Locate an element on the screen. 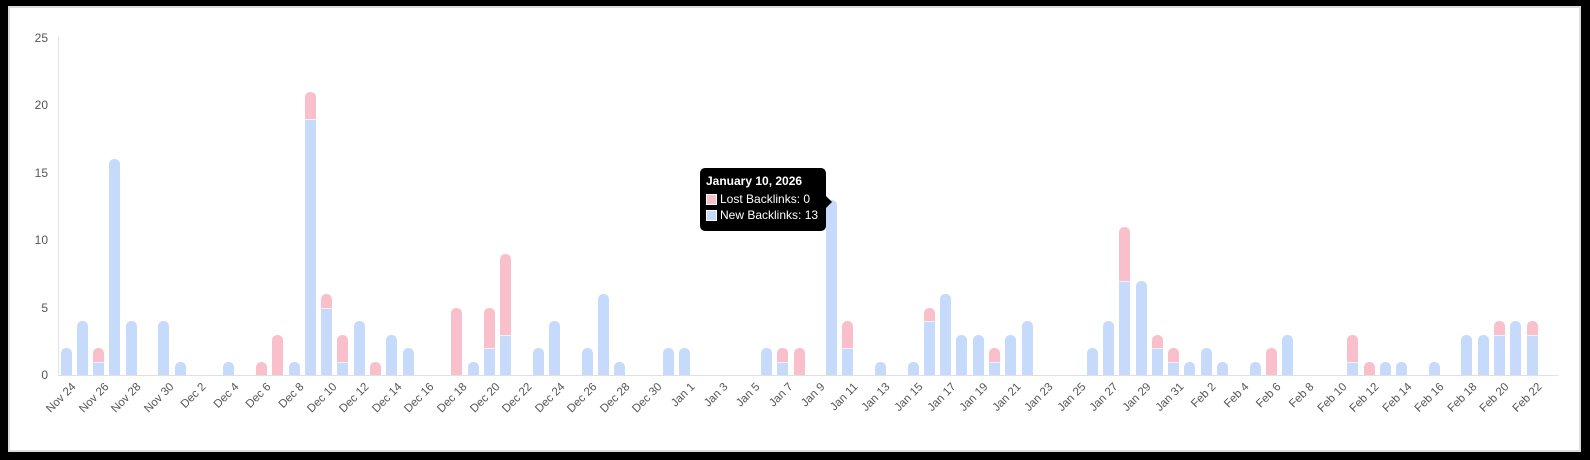 The width and height of the screenshot is (1590, 460). y-tick-label: 15 is located at coordinates (41, 172).